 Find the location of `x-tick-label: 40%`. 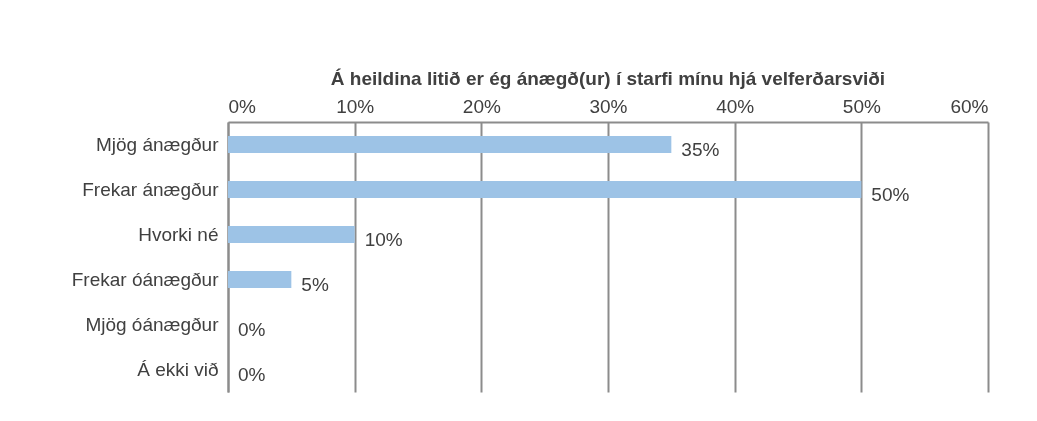

x-tick-label: 40% is located at coordinates (735, 106).